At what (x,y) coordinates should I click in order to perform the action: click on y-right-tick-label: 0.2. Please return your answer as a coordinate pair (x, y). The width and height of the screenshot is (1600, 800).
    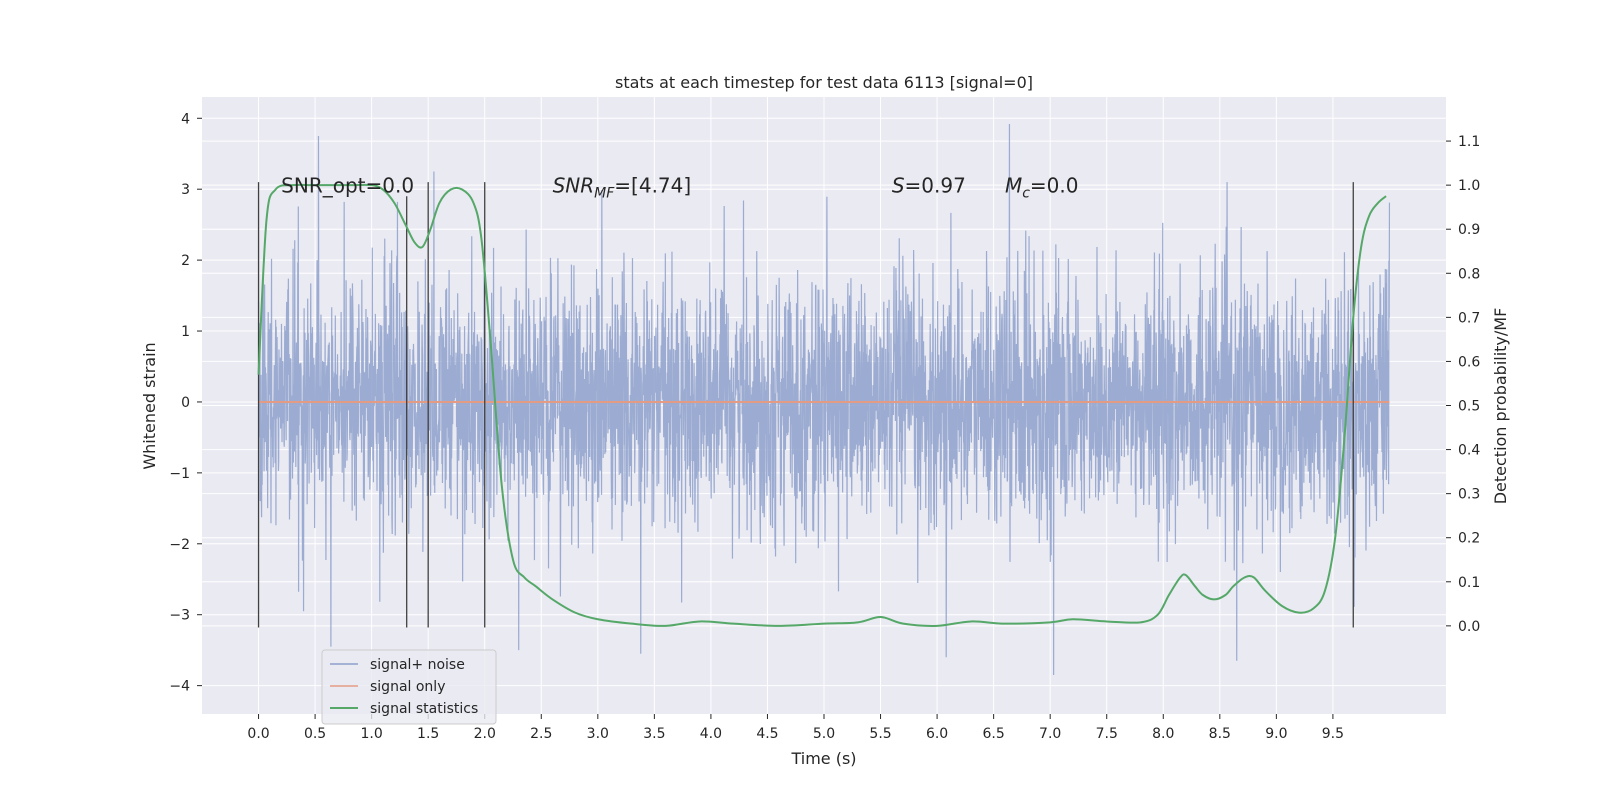
    Looking at the image, I should click on (1469, 539).